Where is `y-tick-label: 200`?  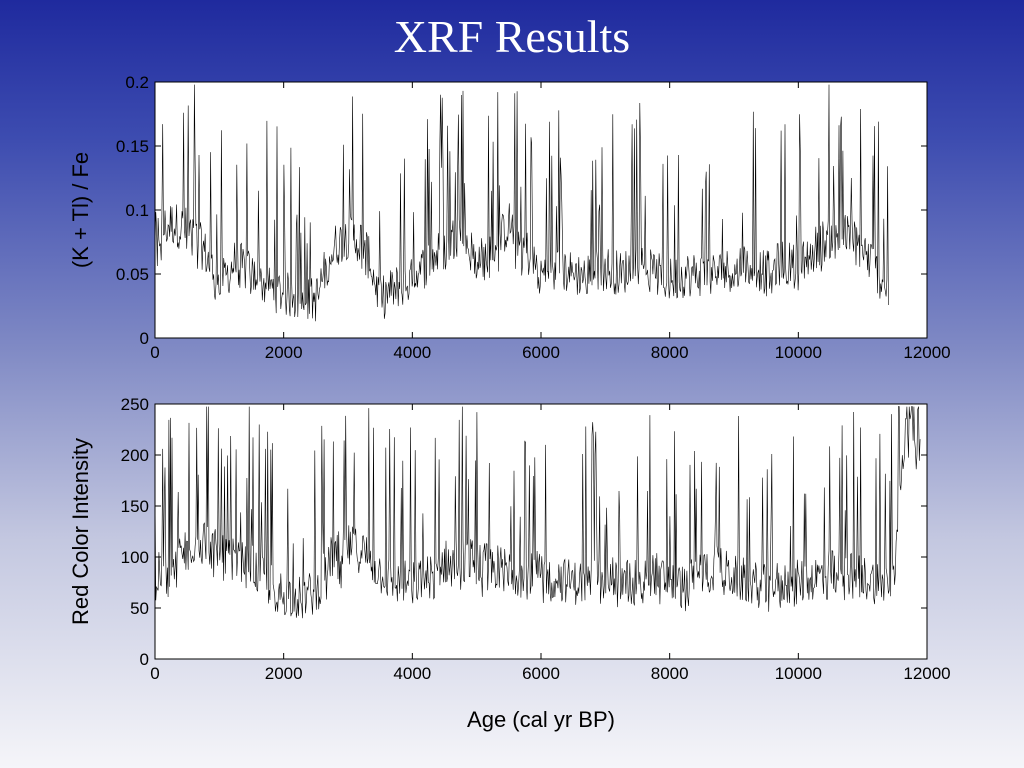 y-tick-label: 200 is located at coordinates (135, 455).